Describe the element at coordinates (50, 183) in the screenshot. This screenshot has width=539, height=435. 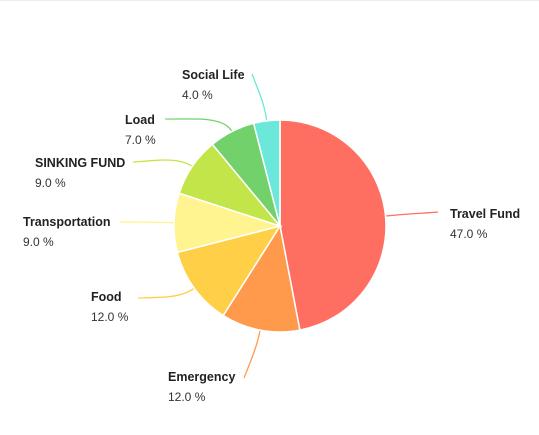
I see `slice-value-sinking-fund: 9.0 %` at that location.